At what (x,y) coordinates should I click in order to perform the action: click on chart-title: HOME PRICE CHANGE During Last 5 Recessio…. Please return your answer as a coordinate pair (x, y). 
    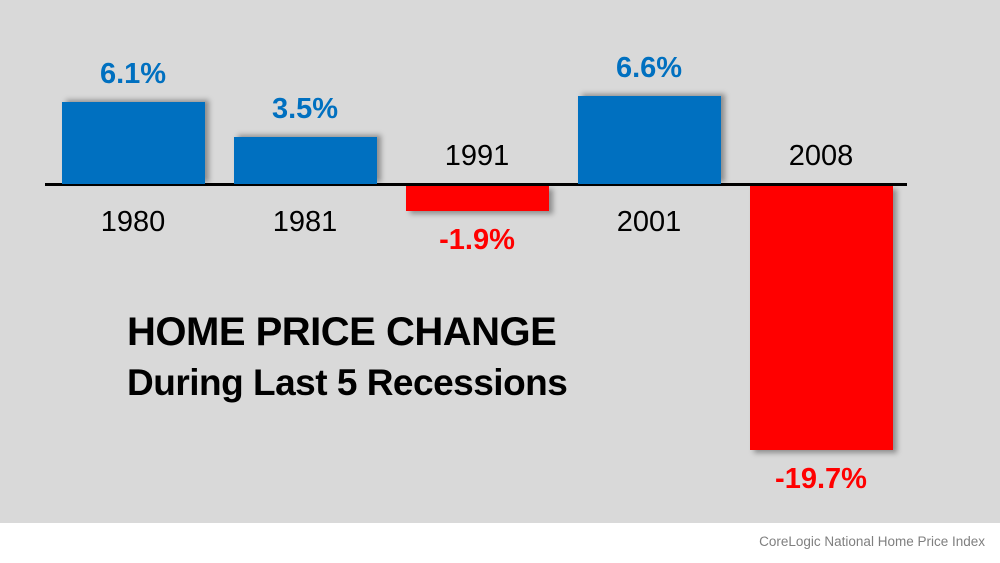
    Looking at the image, I should click on (347, 357).